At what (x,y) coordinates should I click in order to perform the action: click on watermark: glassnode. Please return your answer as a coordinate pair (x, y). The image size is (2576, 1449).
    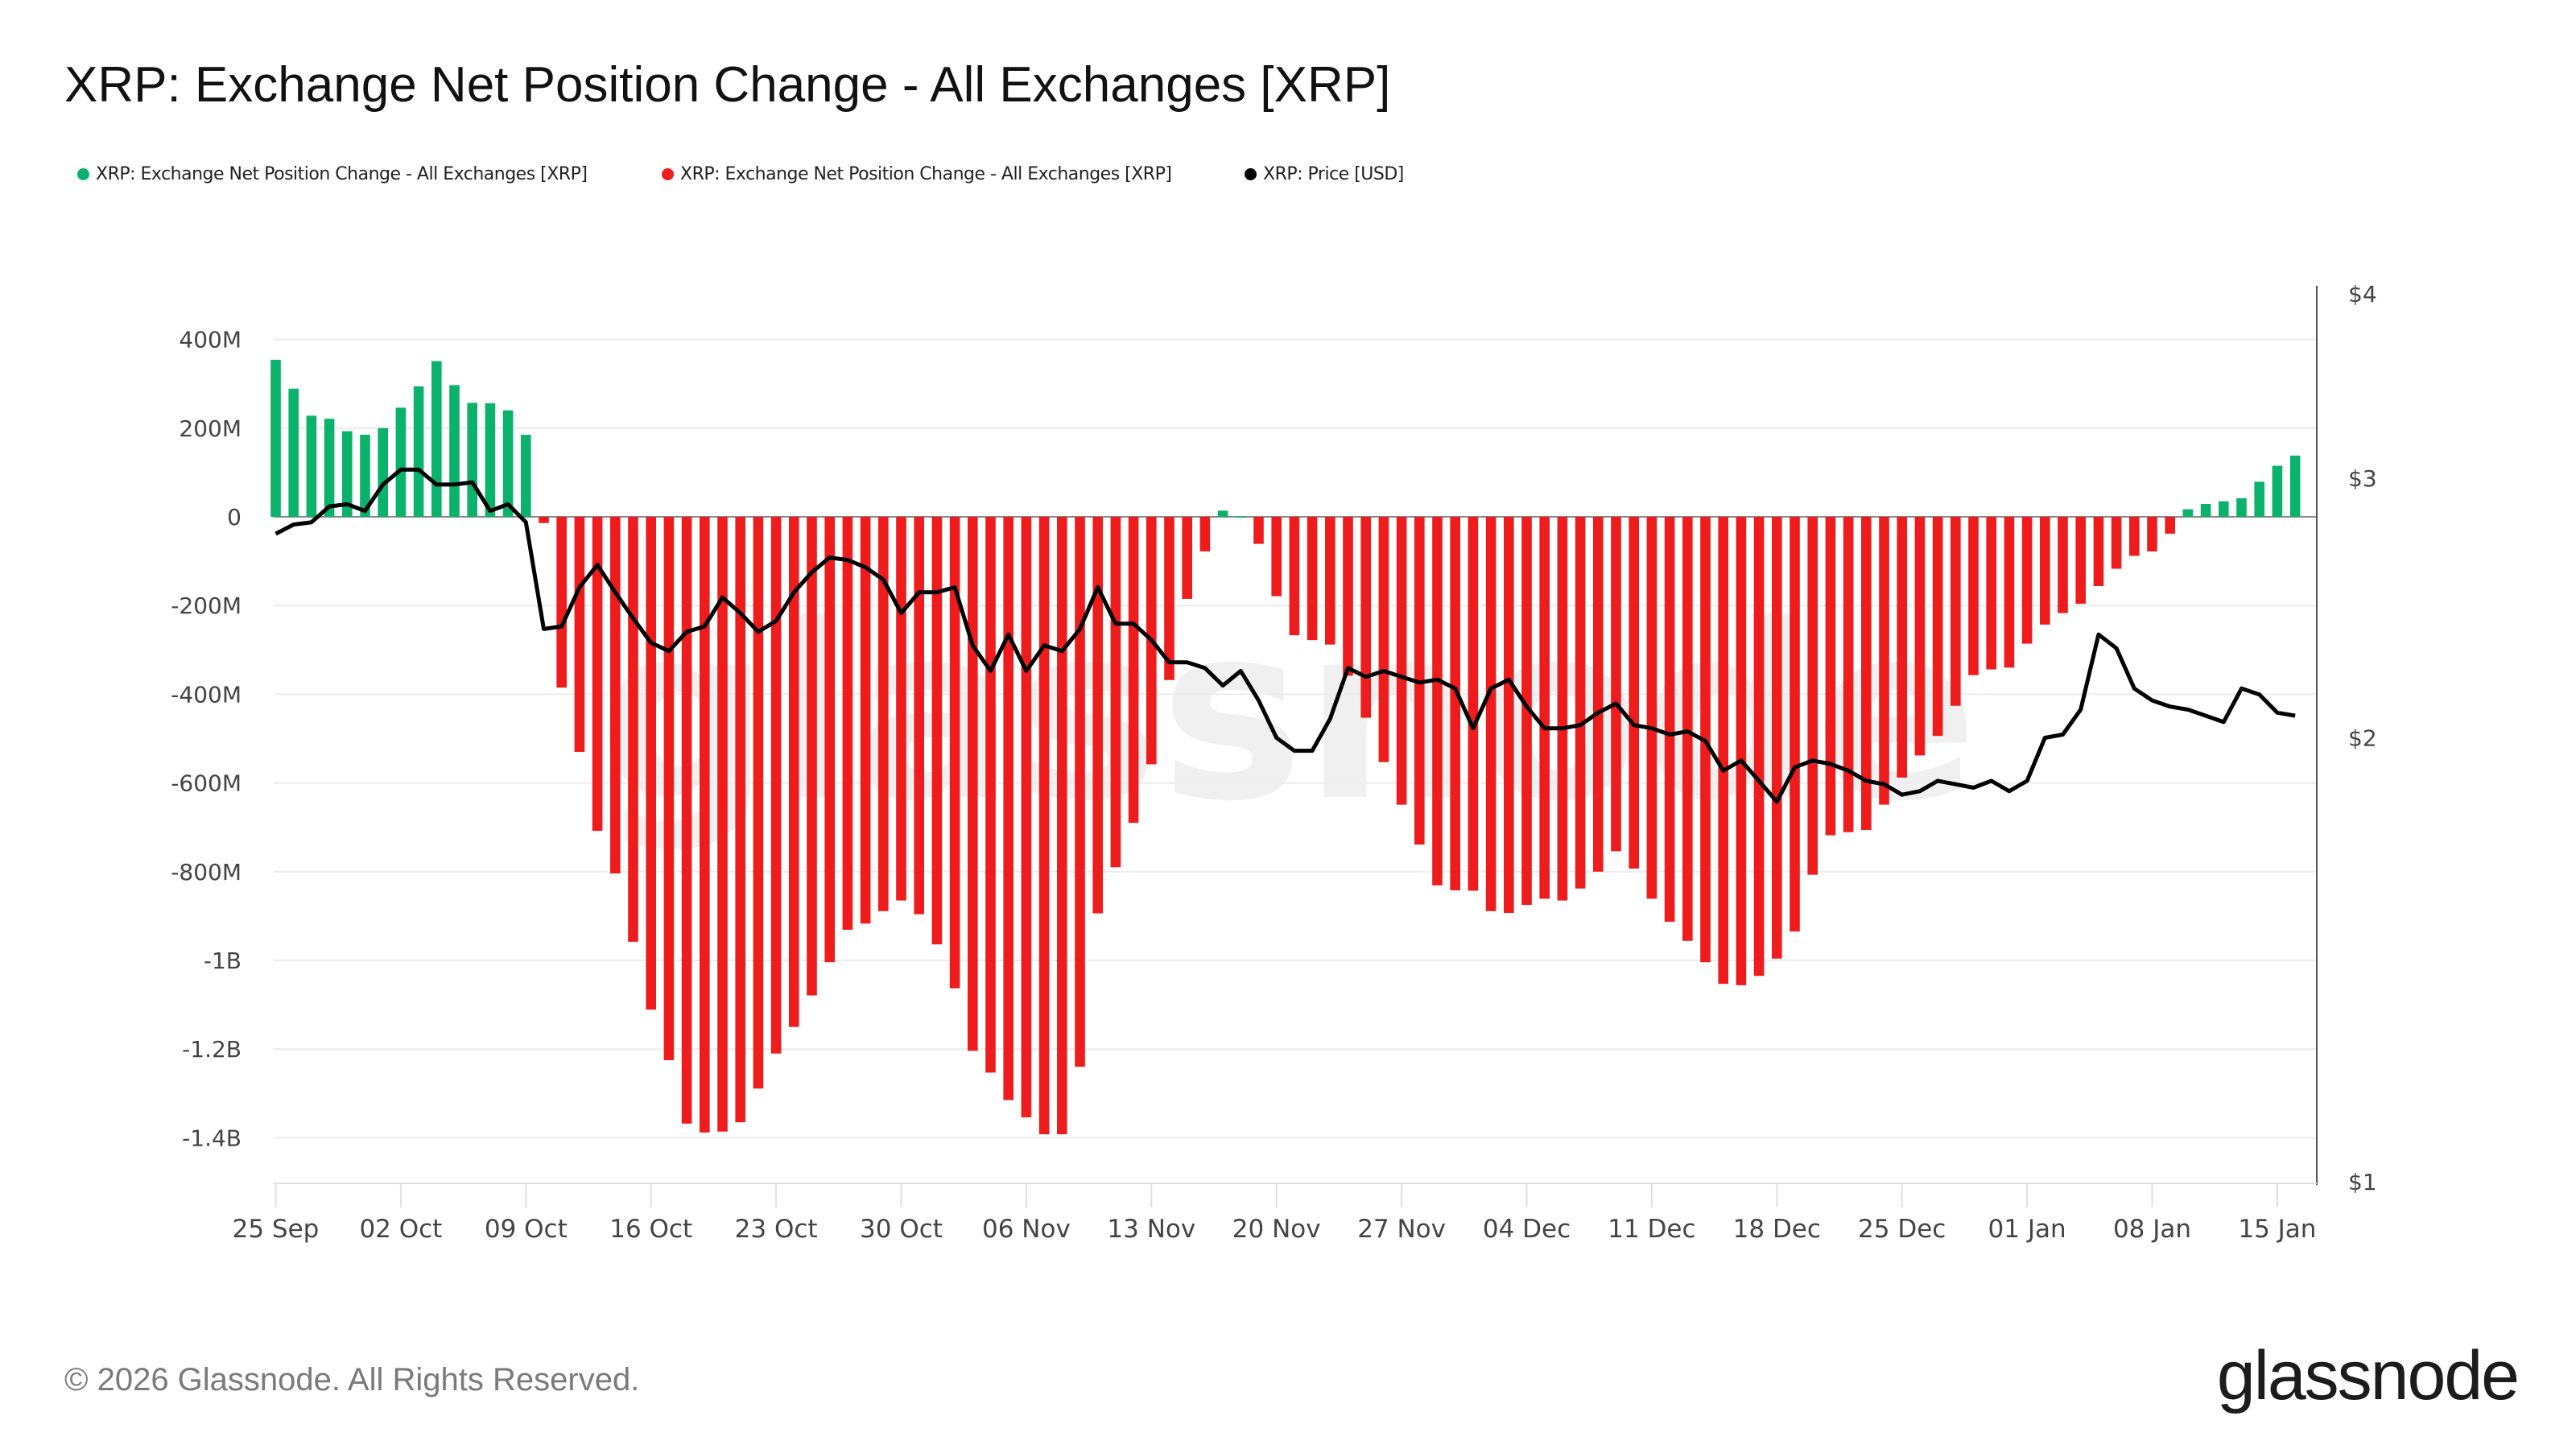
    Looking at the image, I should click on (1287, 713).